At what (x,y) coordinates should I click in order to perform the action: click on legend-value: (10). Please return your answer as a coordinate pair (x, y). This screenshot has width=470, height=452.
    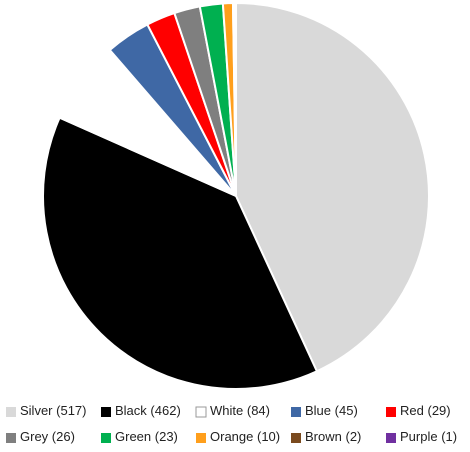
    Looking at the image, I should click on (268, 436).